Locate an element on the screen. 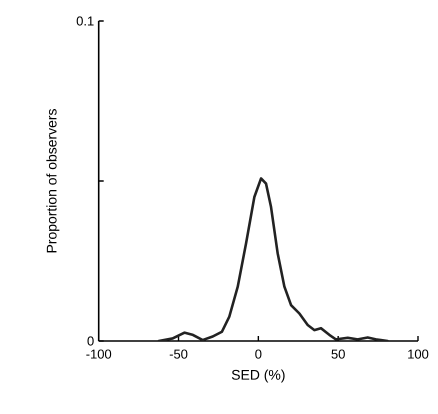  x-tick-label: 0 is located at coordinates (258, 354).